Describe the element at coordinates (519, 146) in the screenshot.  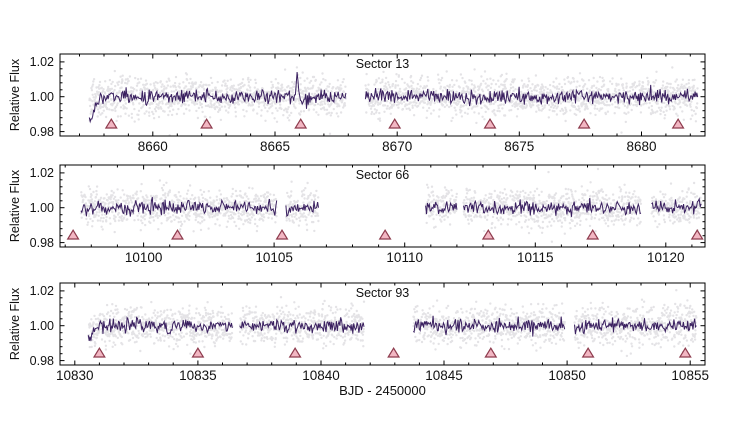
I see `x-tick-label: 8675` at that location.